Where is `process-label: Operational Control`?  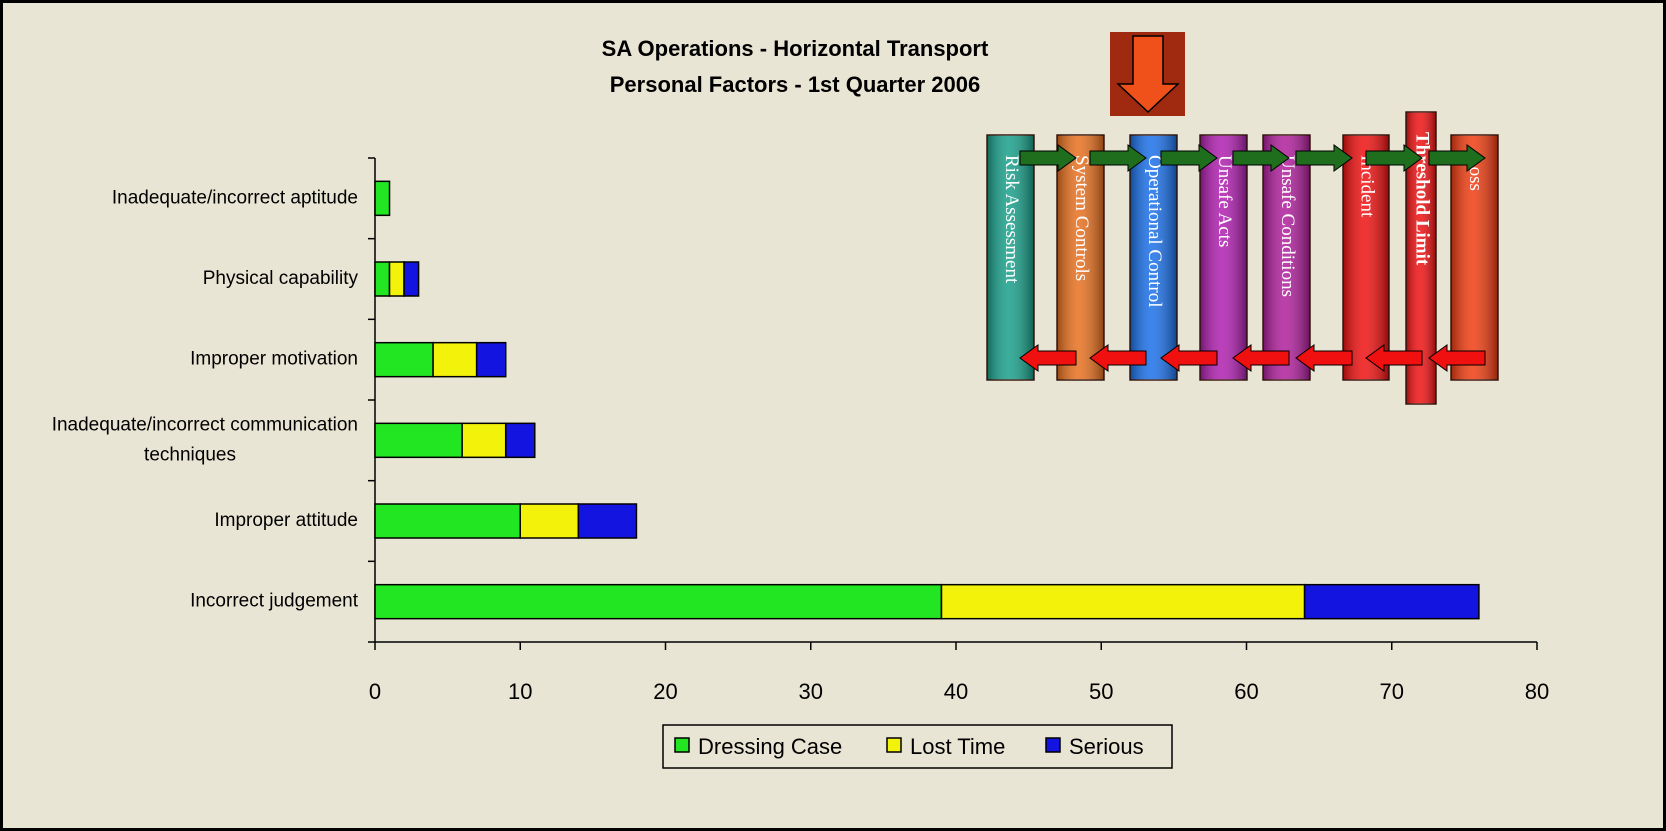
process-label: Operational Control is located at coordinates (1154, 231).